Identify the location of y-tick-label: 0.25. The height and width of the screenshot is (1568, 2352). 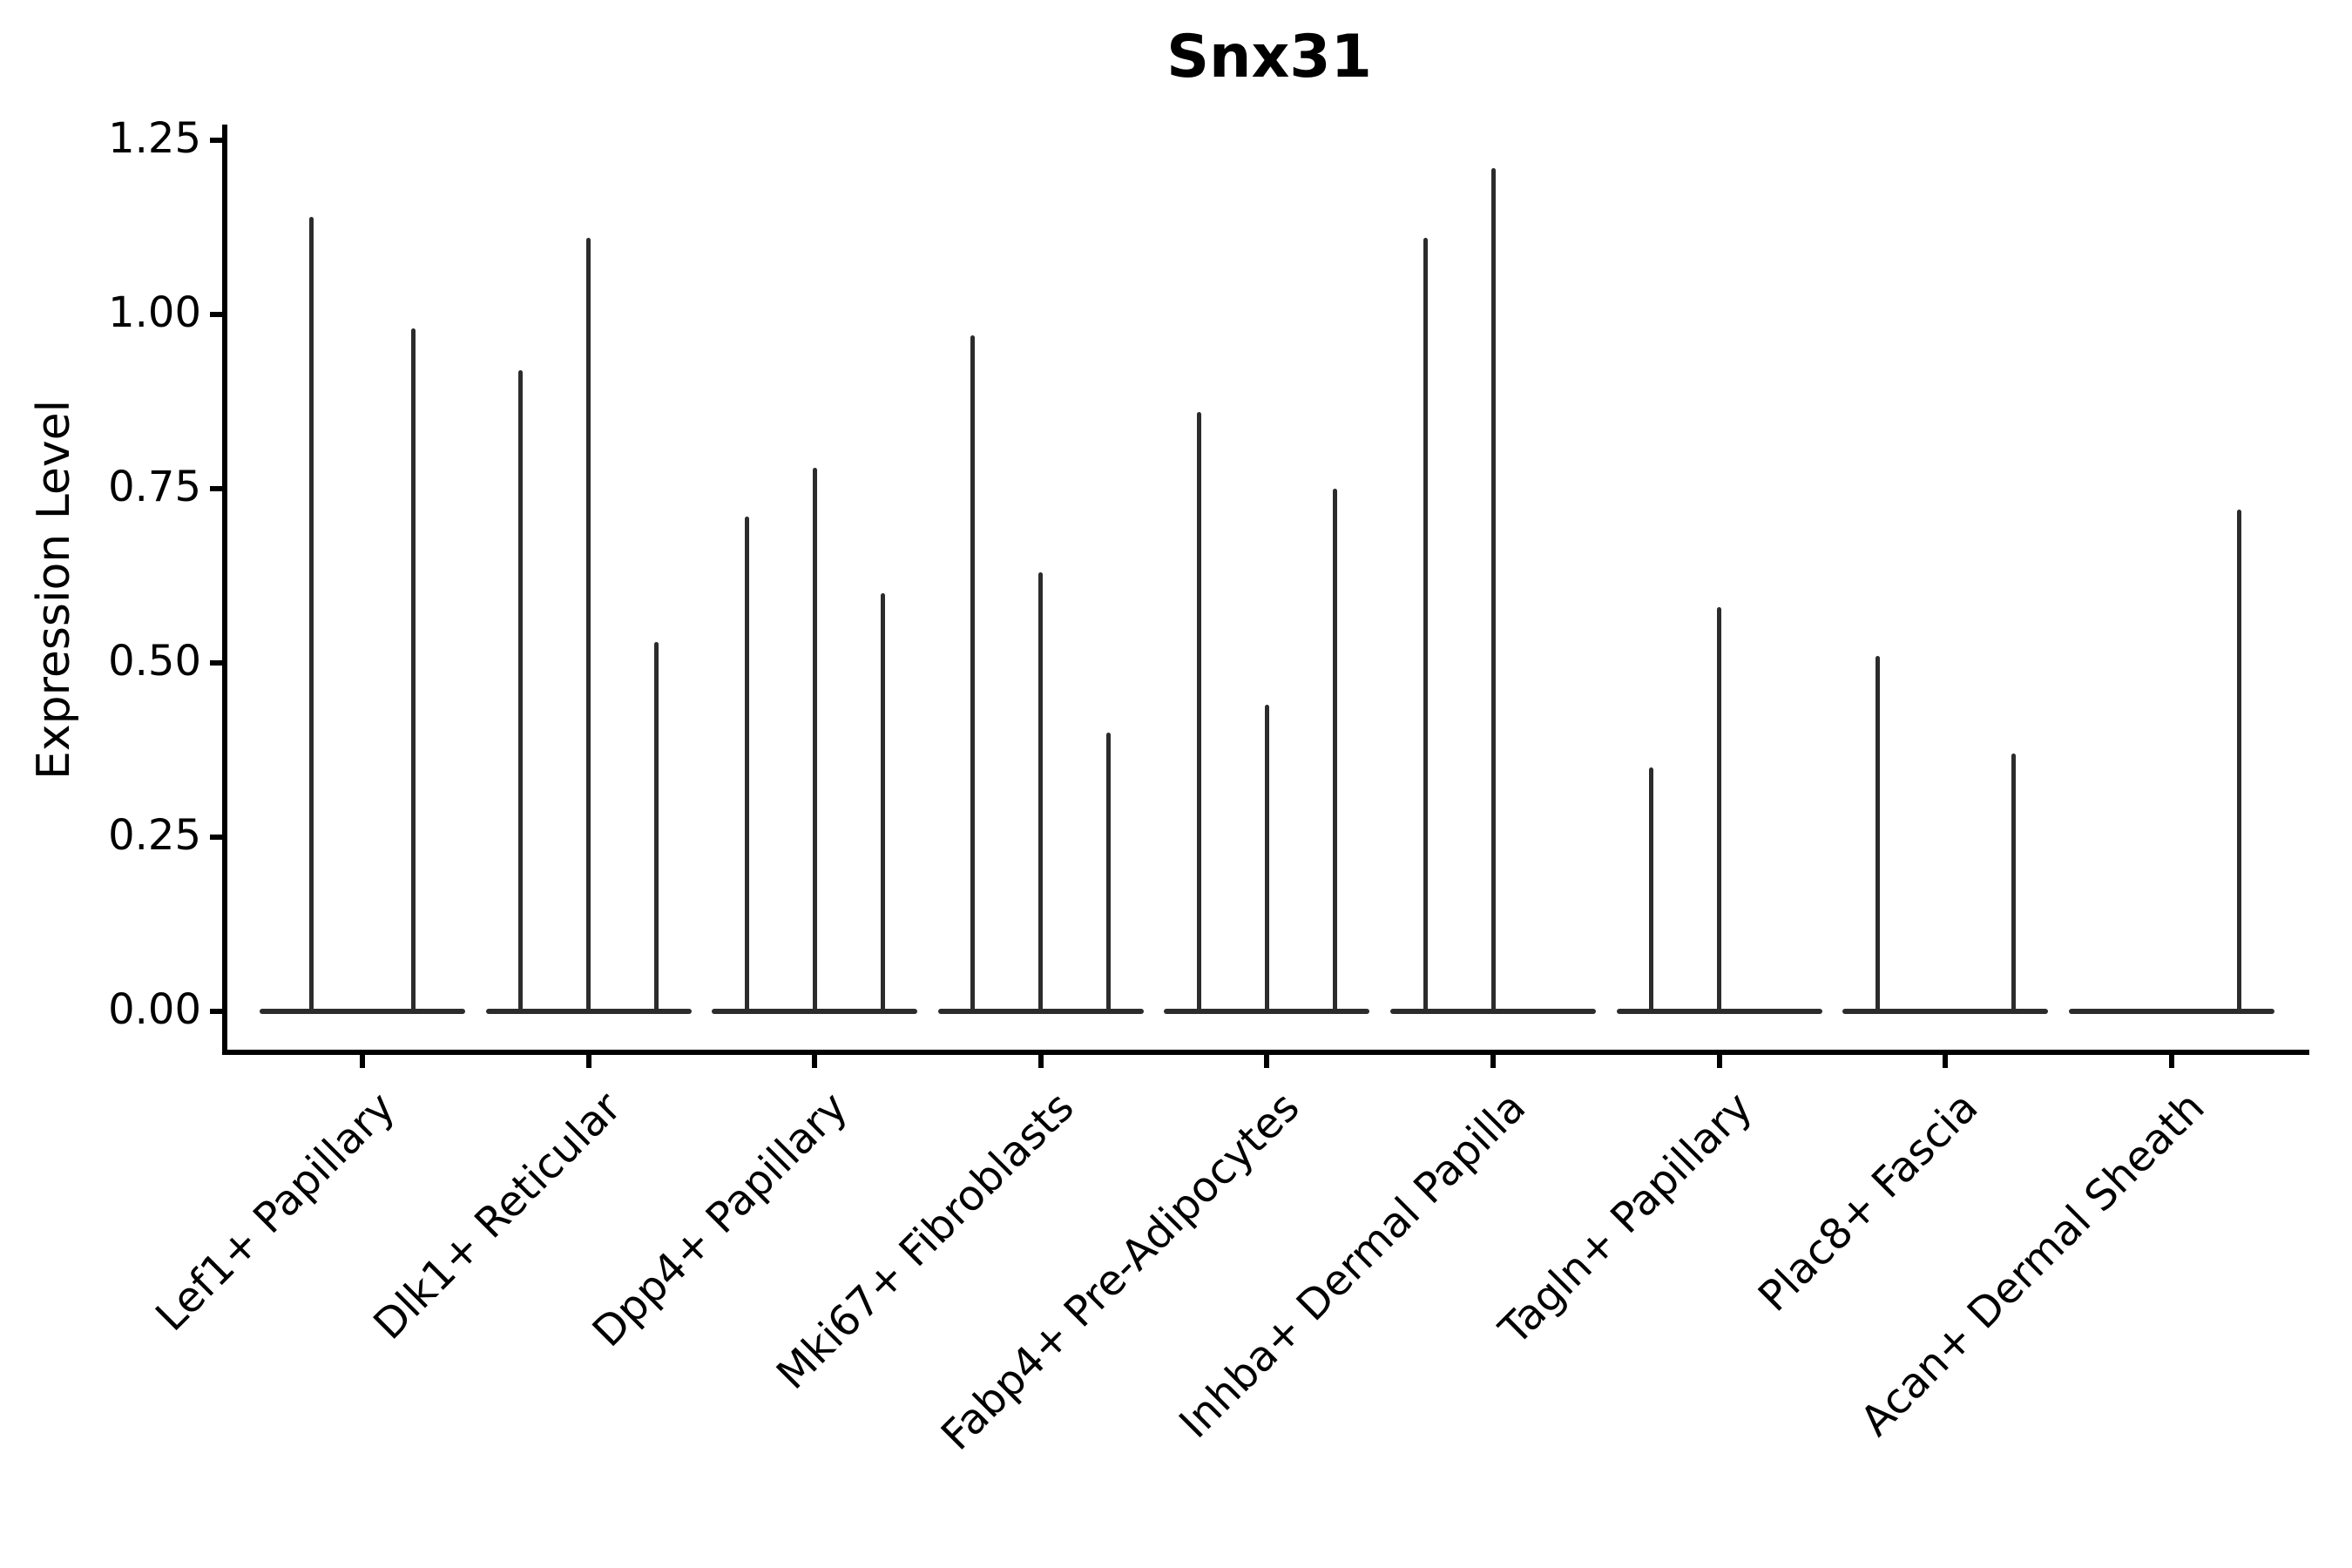
(154, 835).